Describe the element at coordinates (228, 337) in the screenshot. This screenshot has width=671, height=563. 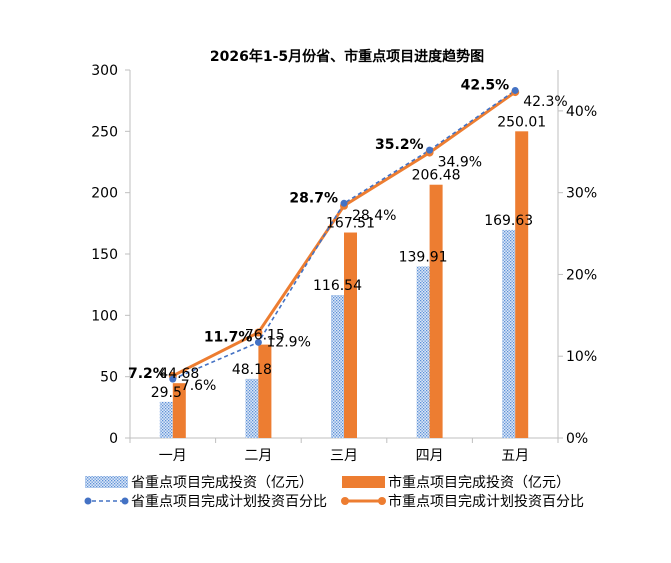
I see `line-label-province: 11.7%` at that location.